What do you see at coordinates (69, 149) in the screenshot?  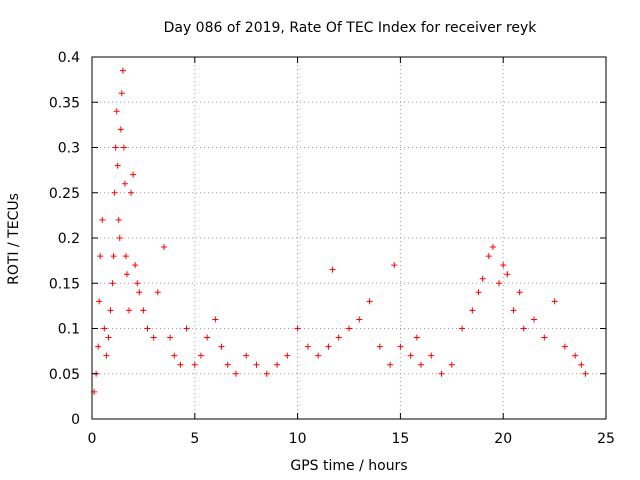 I see `y-tick-label: 0.3` at bounding box center [69, 149].